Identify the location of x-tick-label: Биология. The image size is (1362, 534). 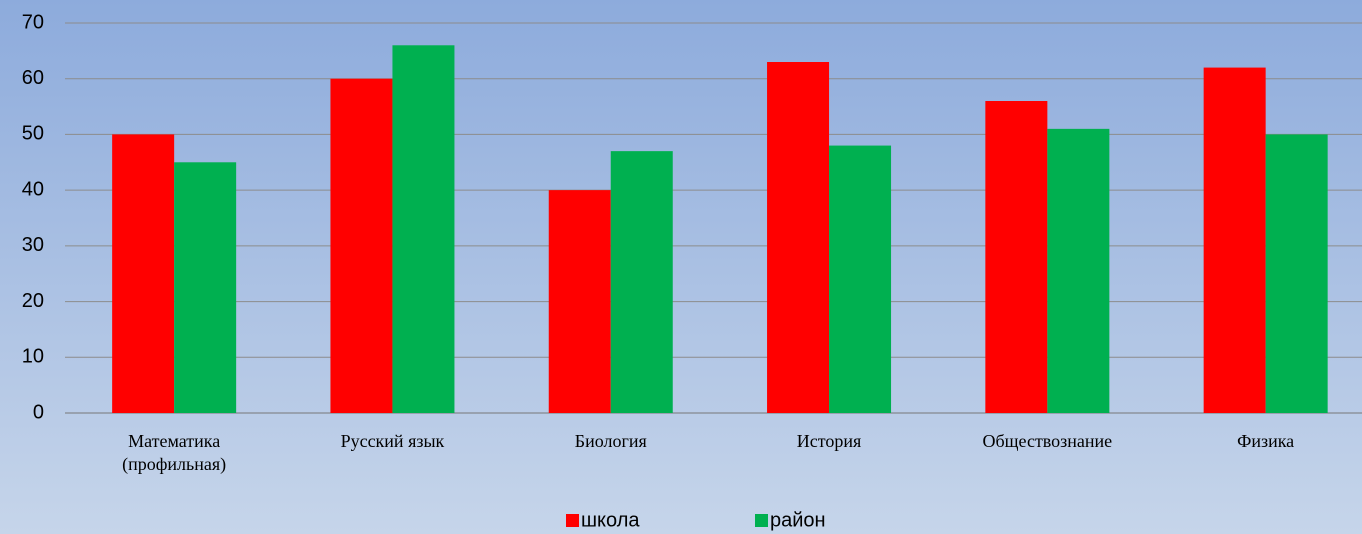
(610, 441).